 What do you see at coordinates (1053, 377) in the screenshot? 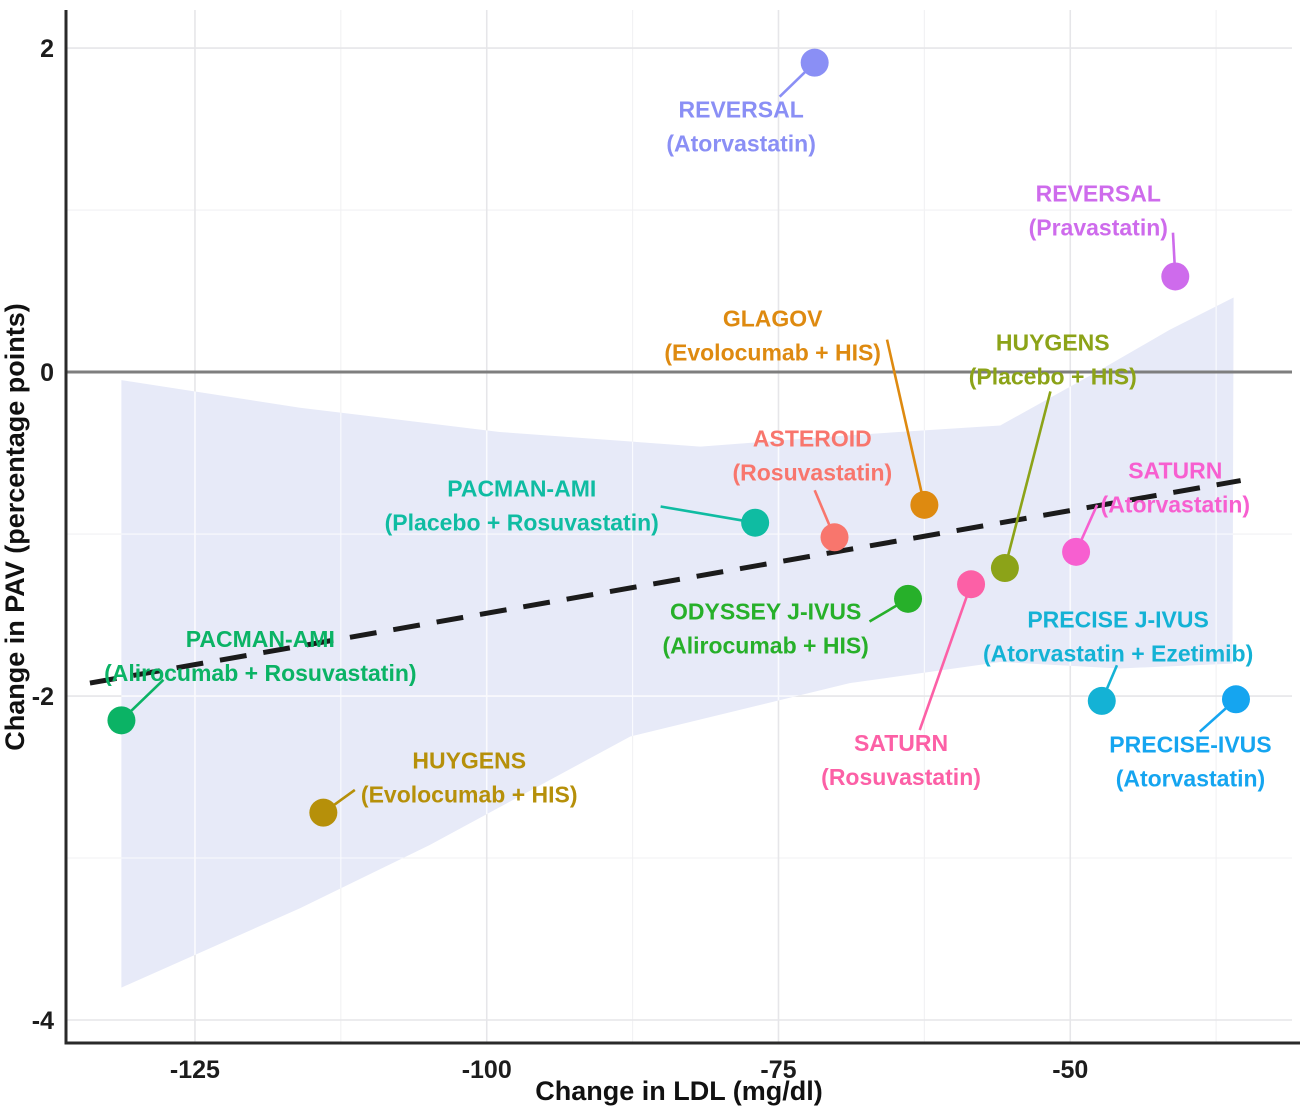
I see `point-label-arm: (Placebo + HIS)` at bounding box center [1053, 377].